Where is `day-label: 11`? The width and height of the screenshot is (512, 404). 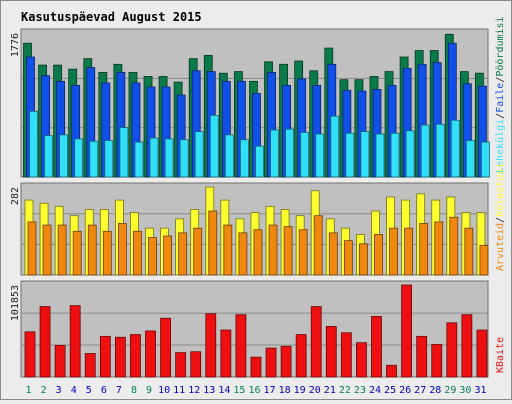
day-label: 11 is located at coordinates (179, 390).